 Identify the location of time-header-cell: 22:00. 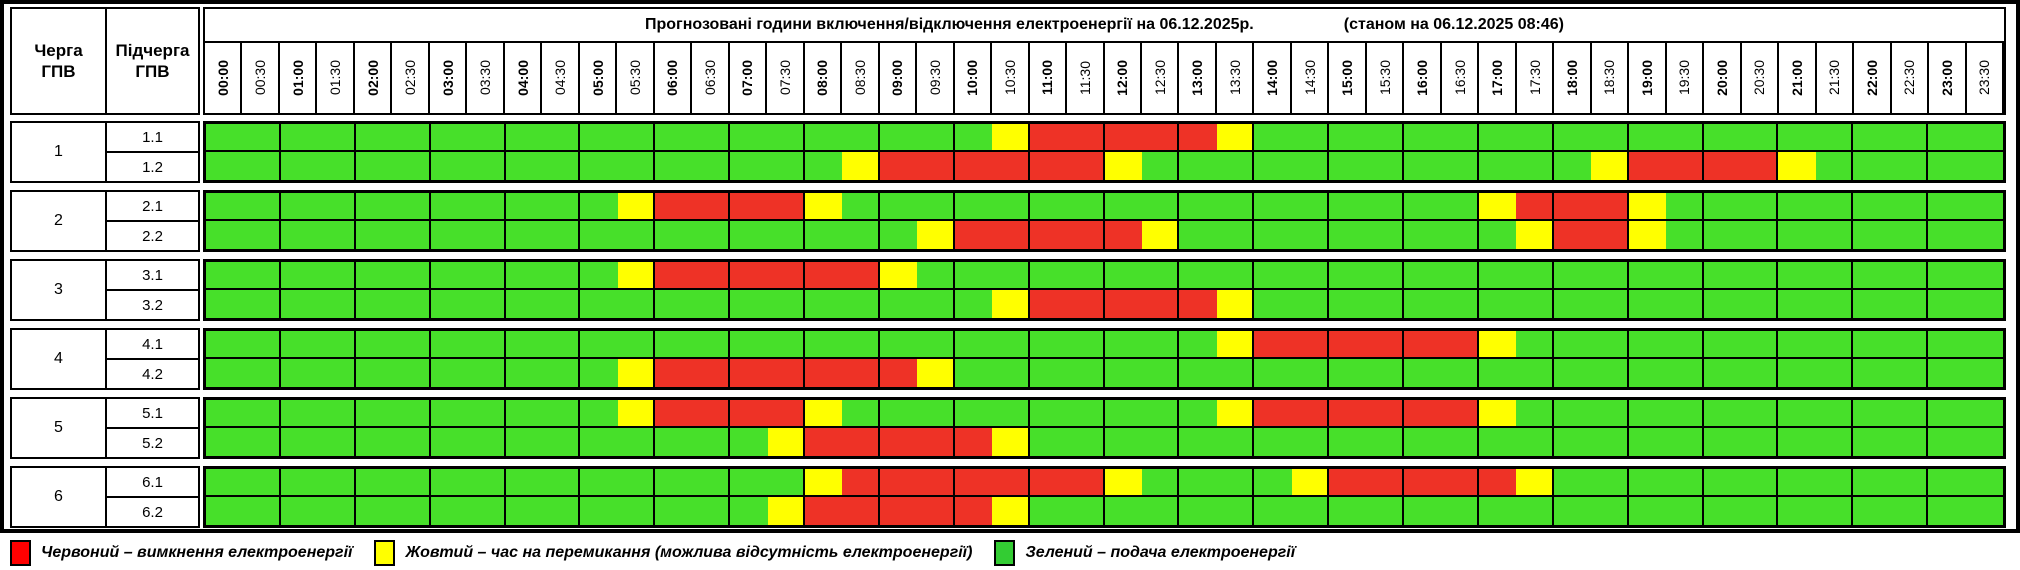
(1873, 77).